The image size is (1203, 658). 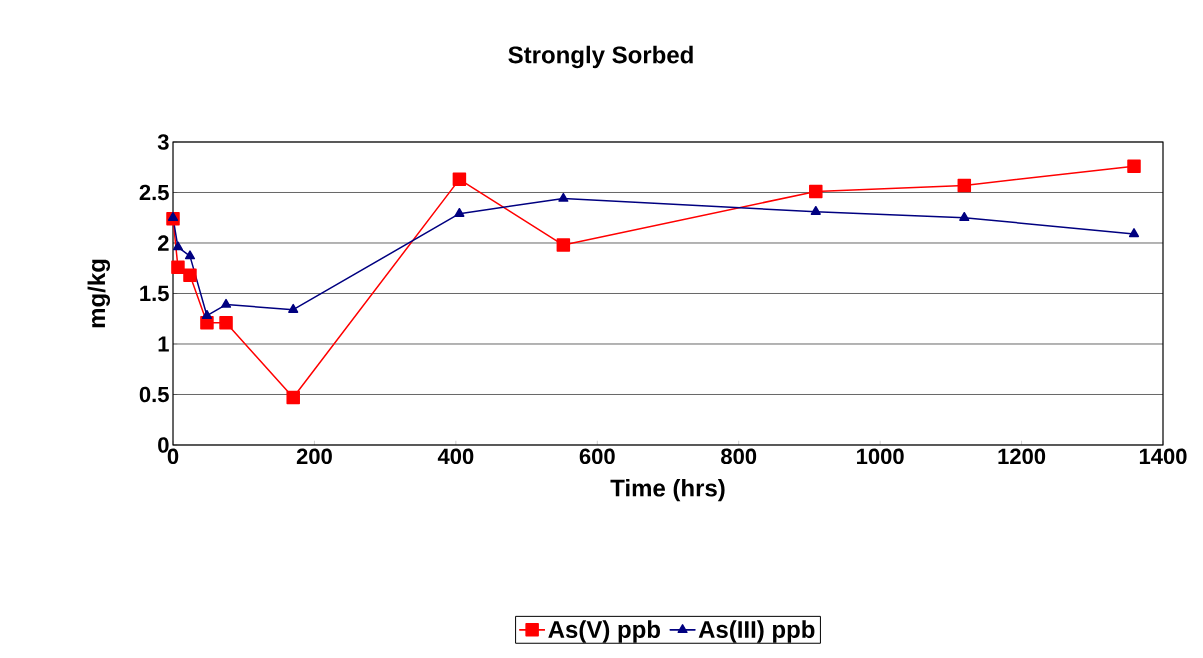 What do you see at coordinates (756, 631) in the screenshot?
I see `legend-label: As(III) ppb` at bounding box center [756, 631].